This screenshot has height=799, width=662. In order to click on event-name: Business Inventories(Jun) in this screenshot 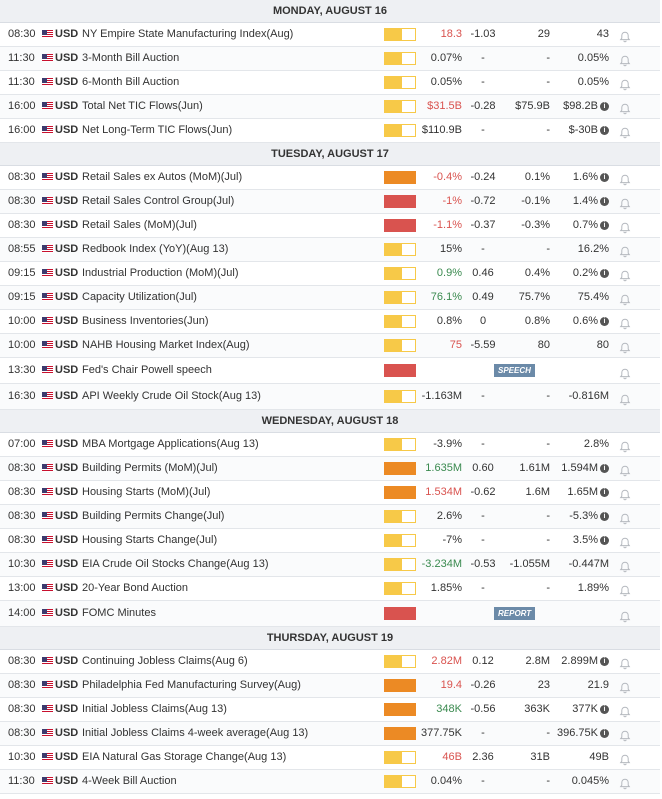, I will do `click(145, 321)`.